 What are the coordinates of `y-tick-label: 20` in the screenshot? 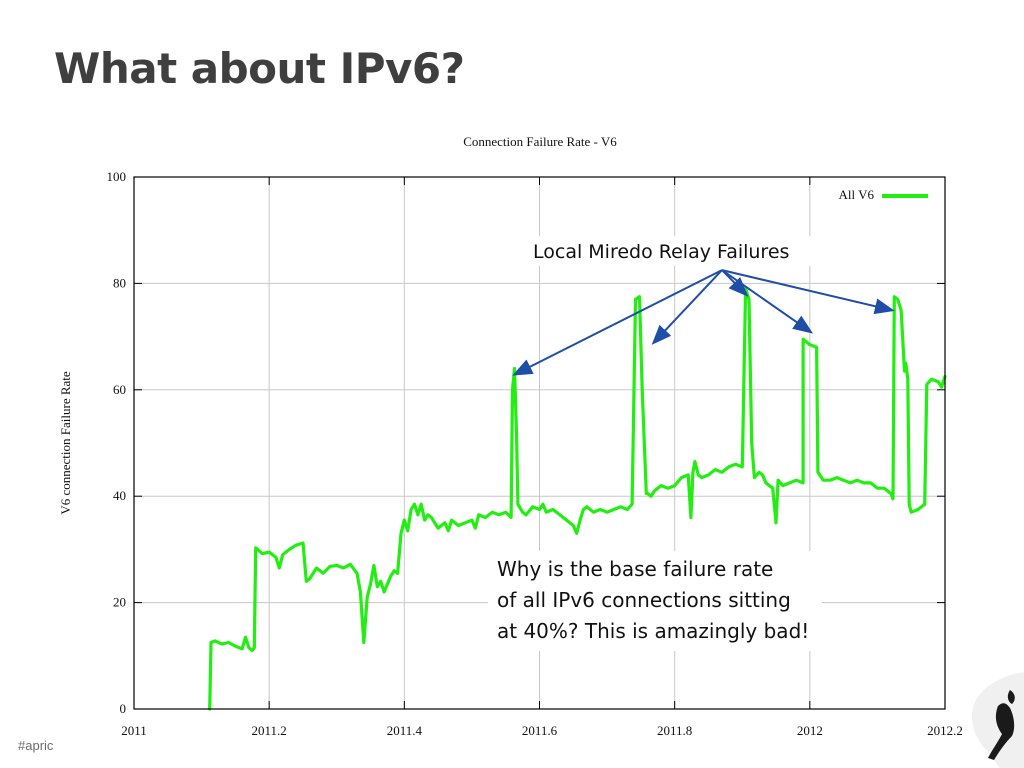 It's located at (119, 602).